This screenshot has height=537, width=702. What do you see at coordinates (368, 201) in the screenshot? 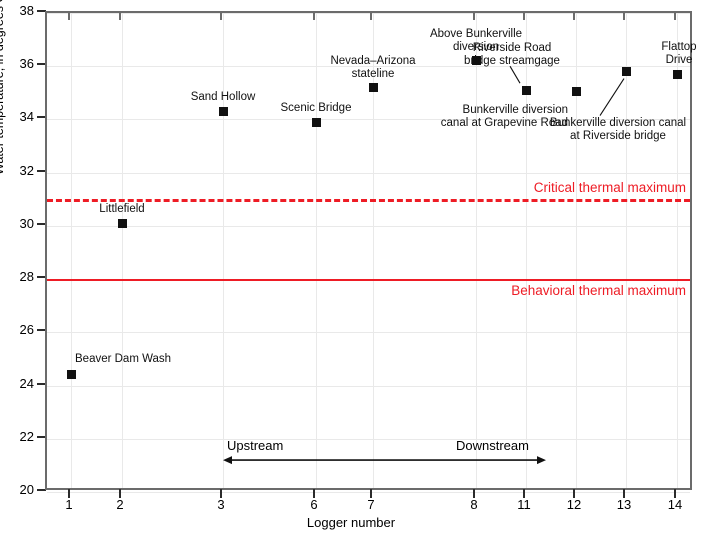
I see `reference-line-dashed` at bounding box center [368, 201].